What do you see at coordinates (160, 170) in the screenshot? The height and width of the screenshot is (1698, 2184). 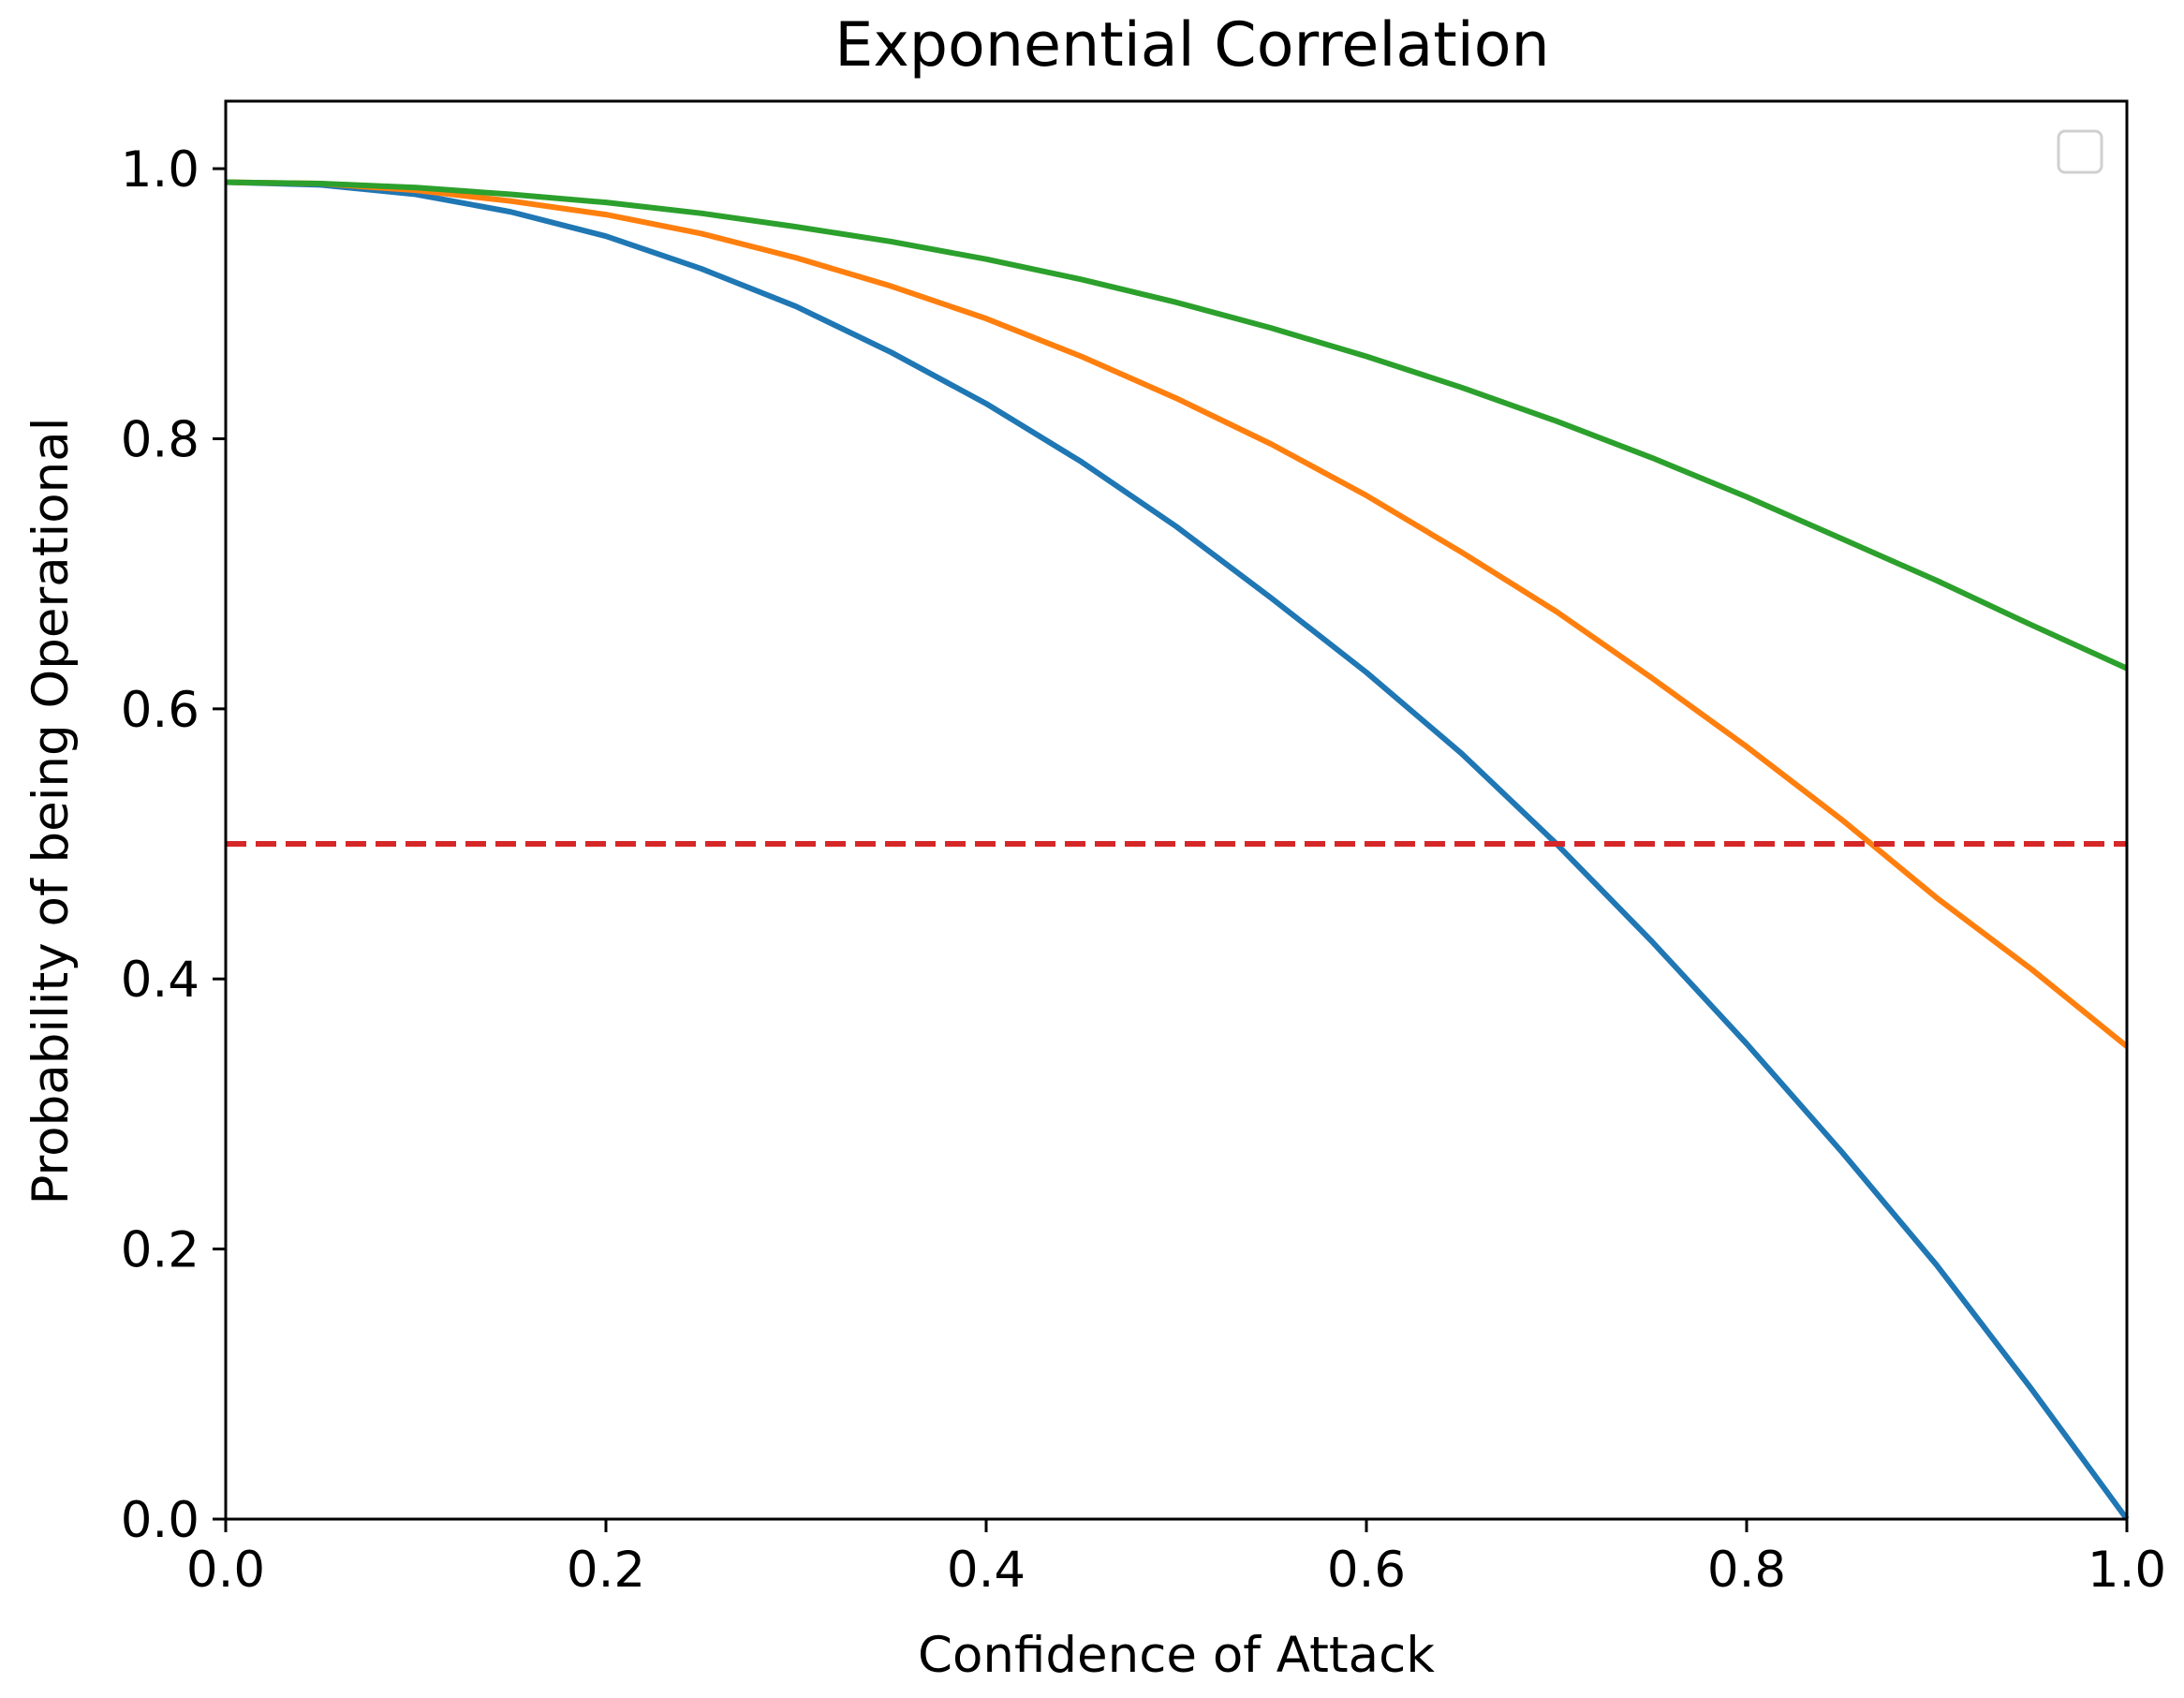 I see `y-tick-label: 1.0` at bounding box center [160, 170].